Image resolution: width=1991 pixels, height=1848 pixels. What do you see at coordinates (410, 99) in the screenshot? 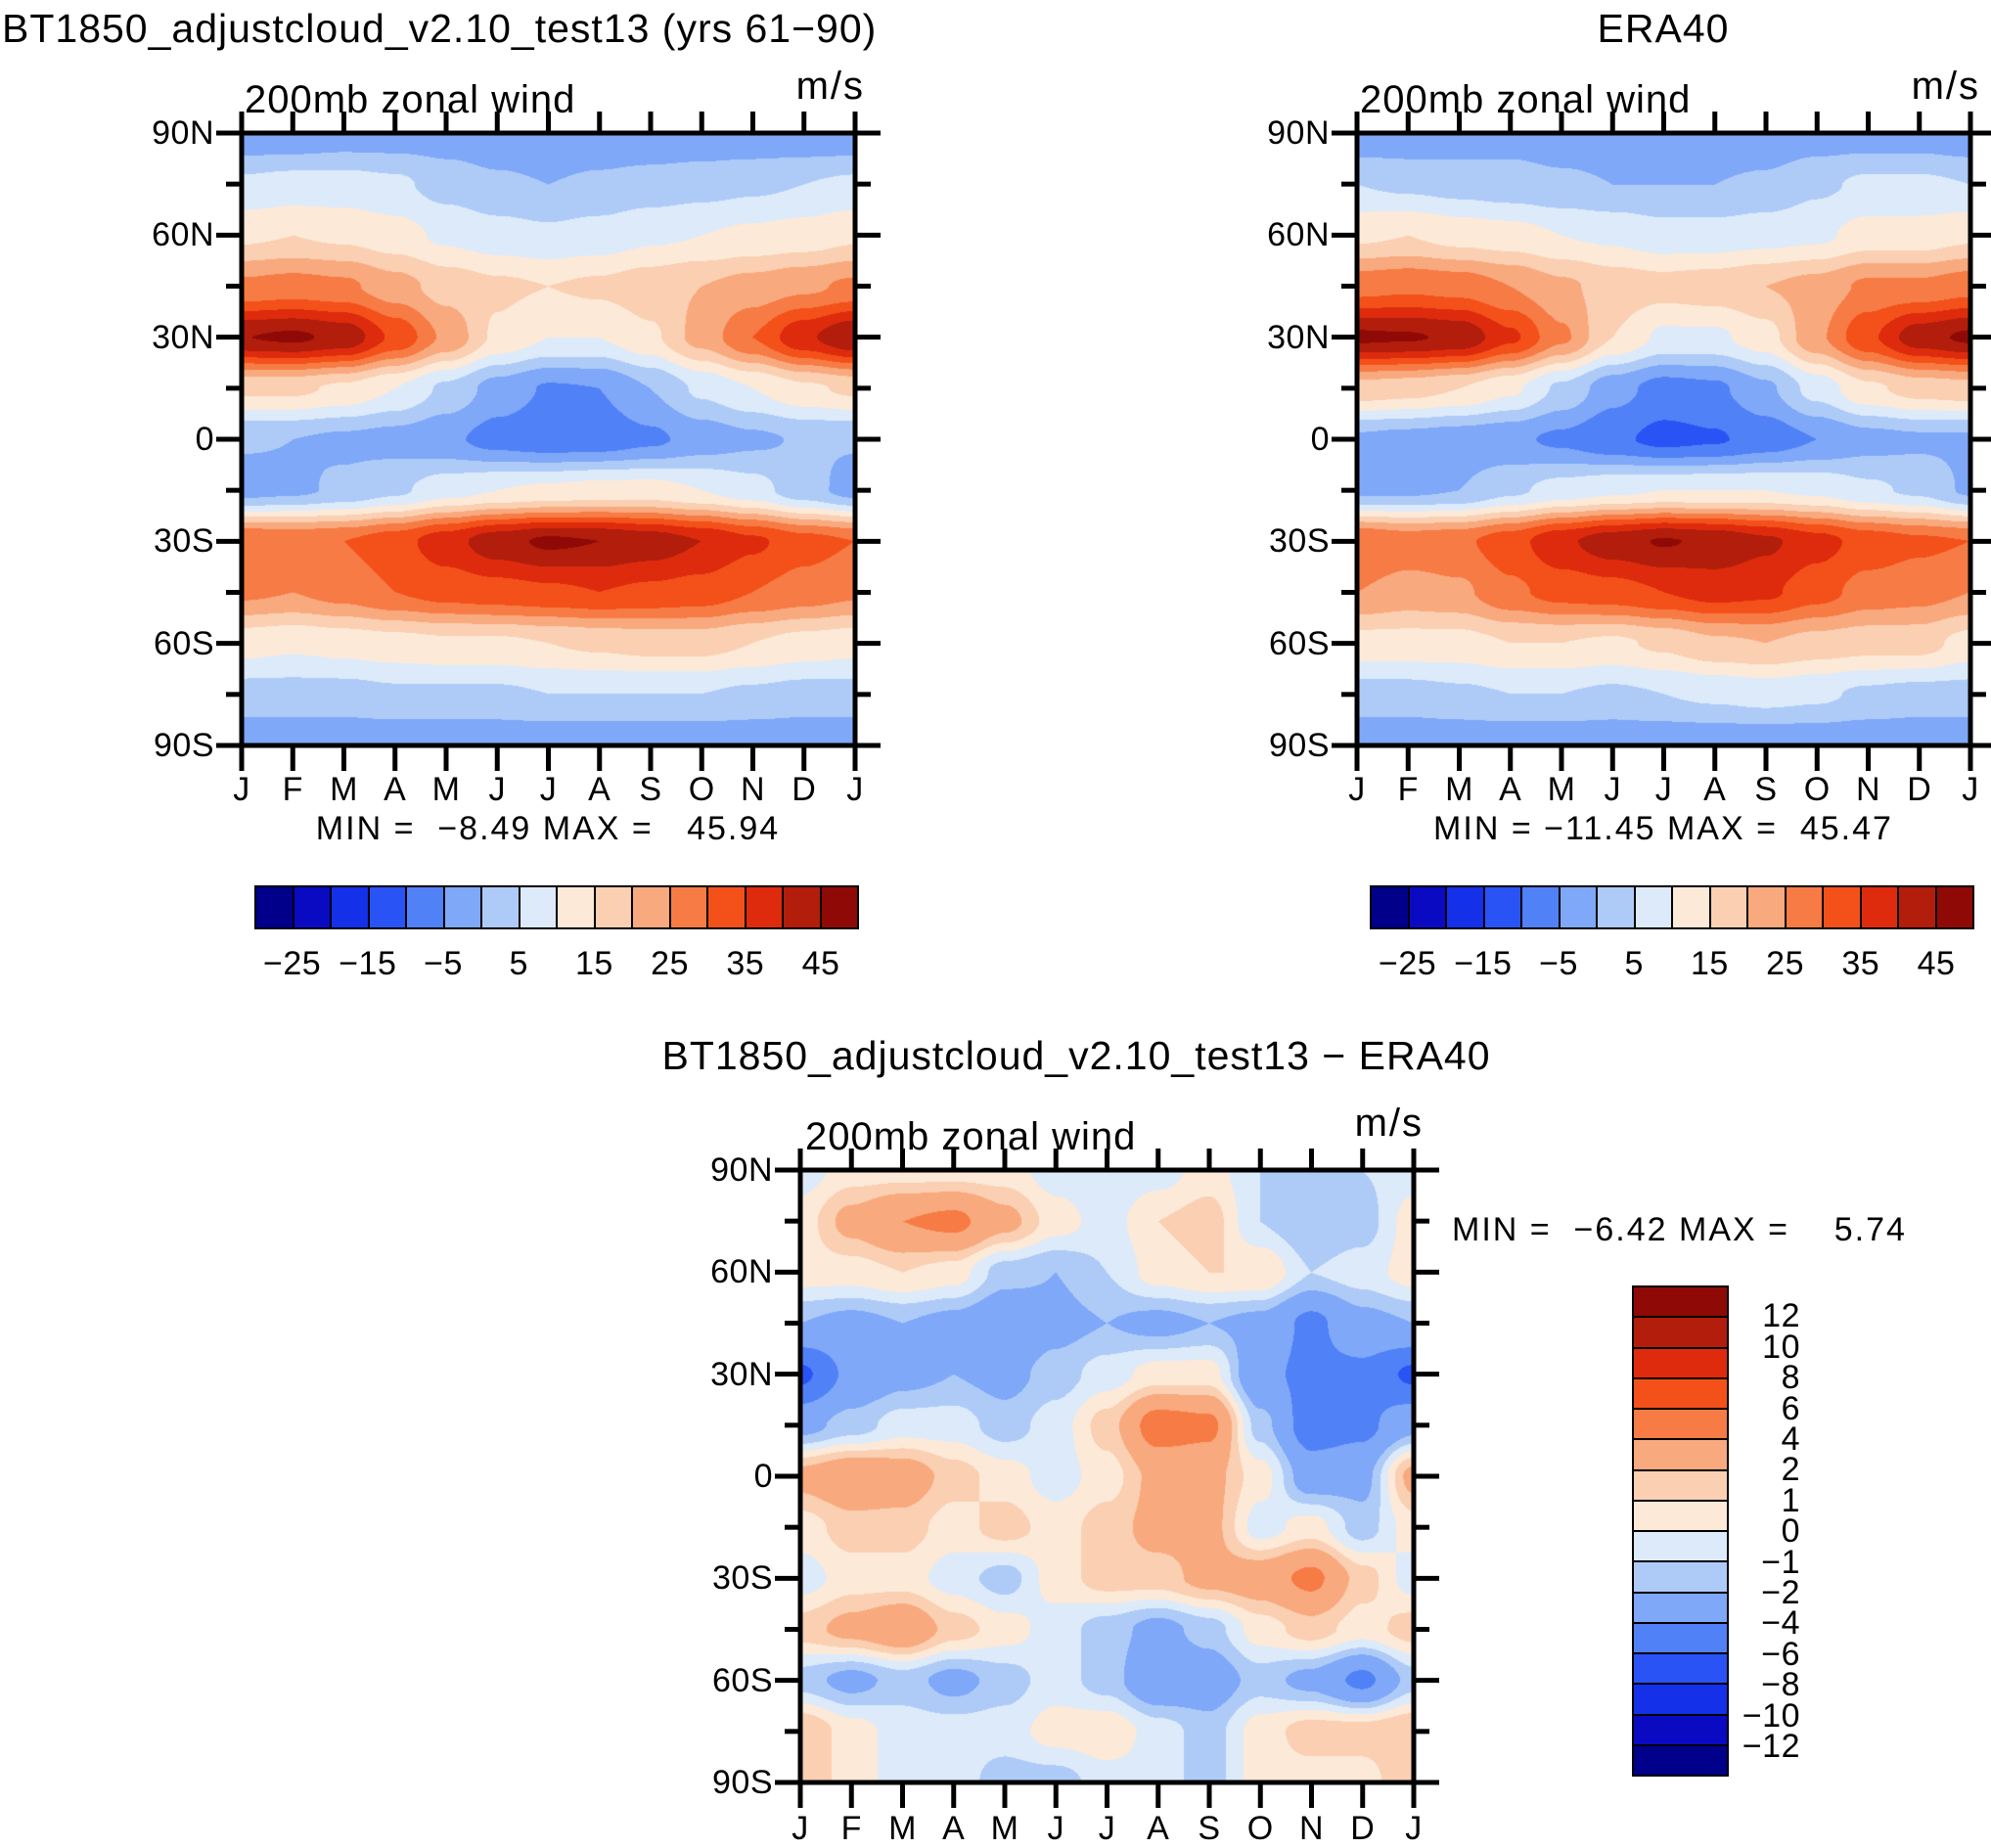
I see `model-subtitle: 200mb zonal wind` at bounding box center [410, 99].